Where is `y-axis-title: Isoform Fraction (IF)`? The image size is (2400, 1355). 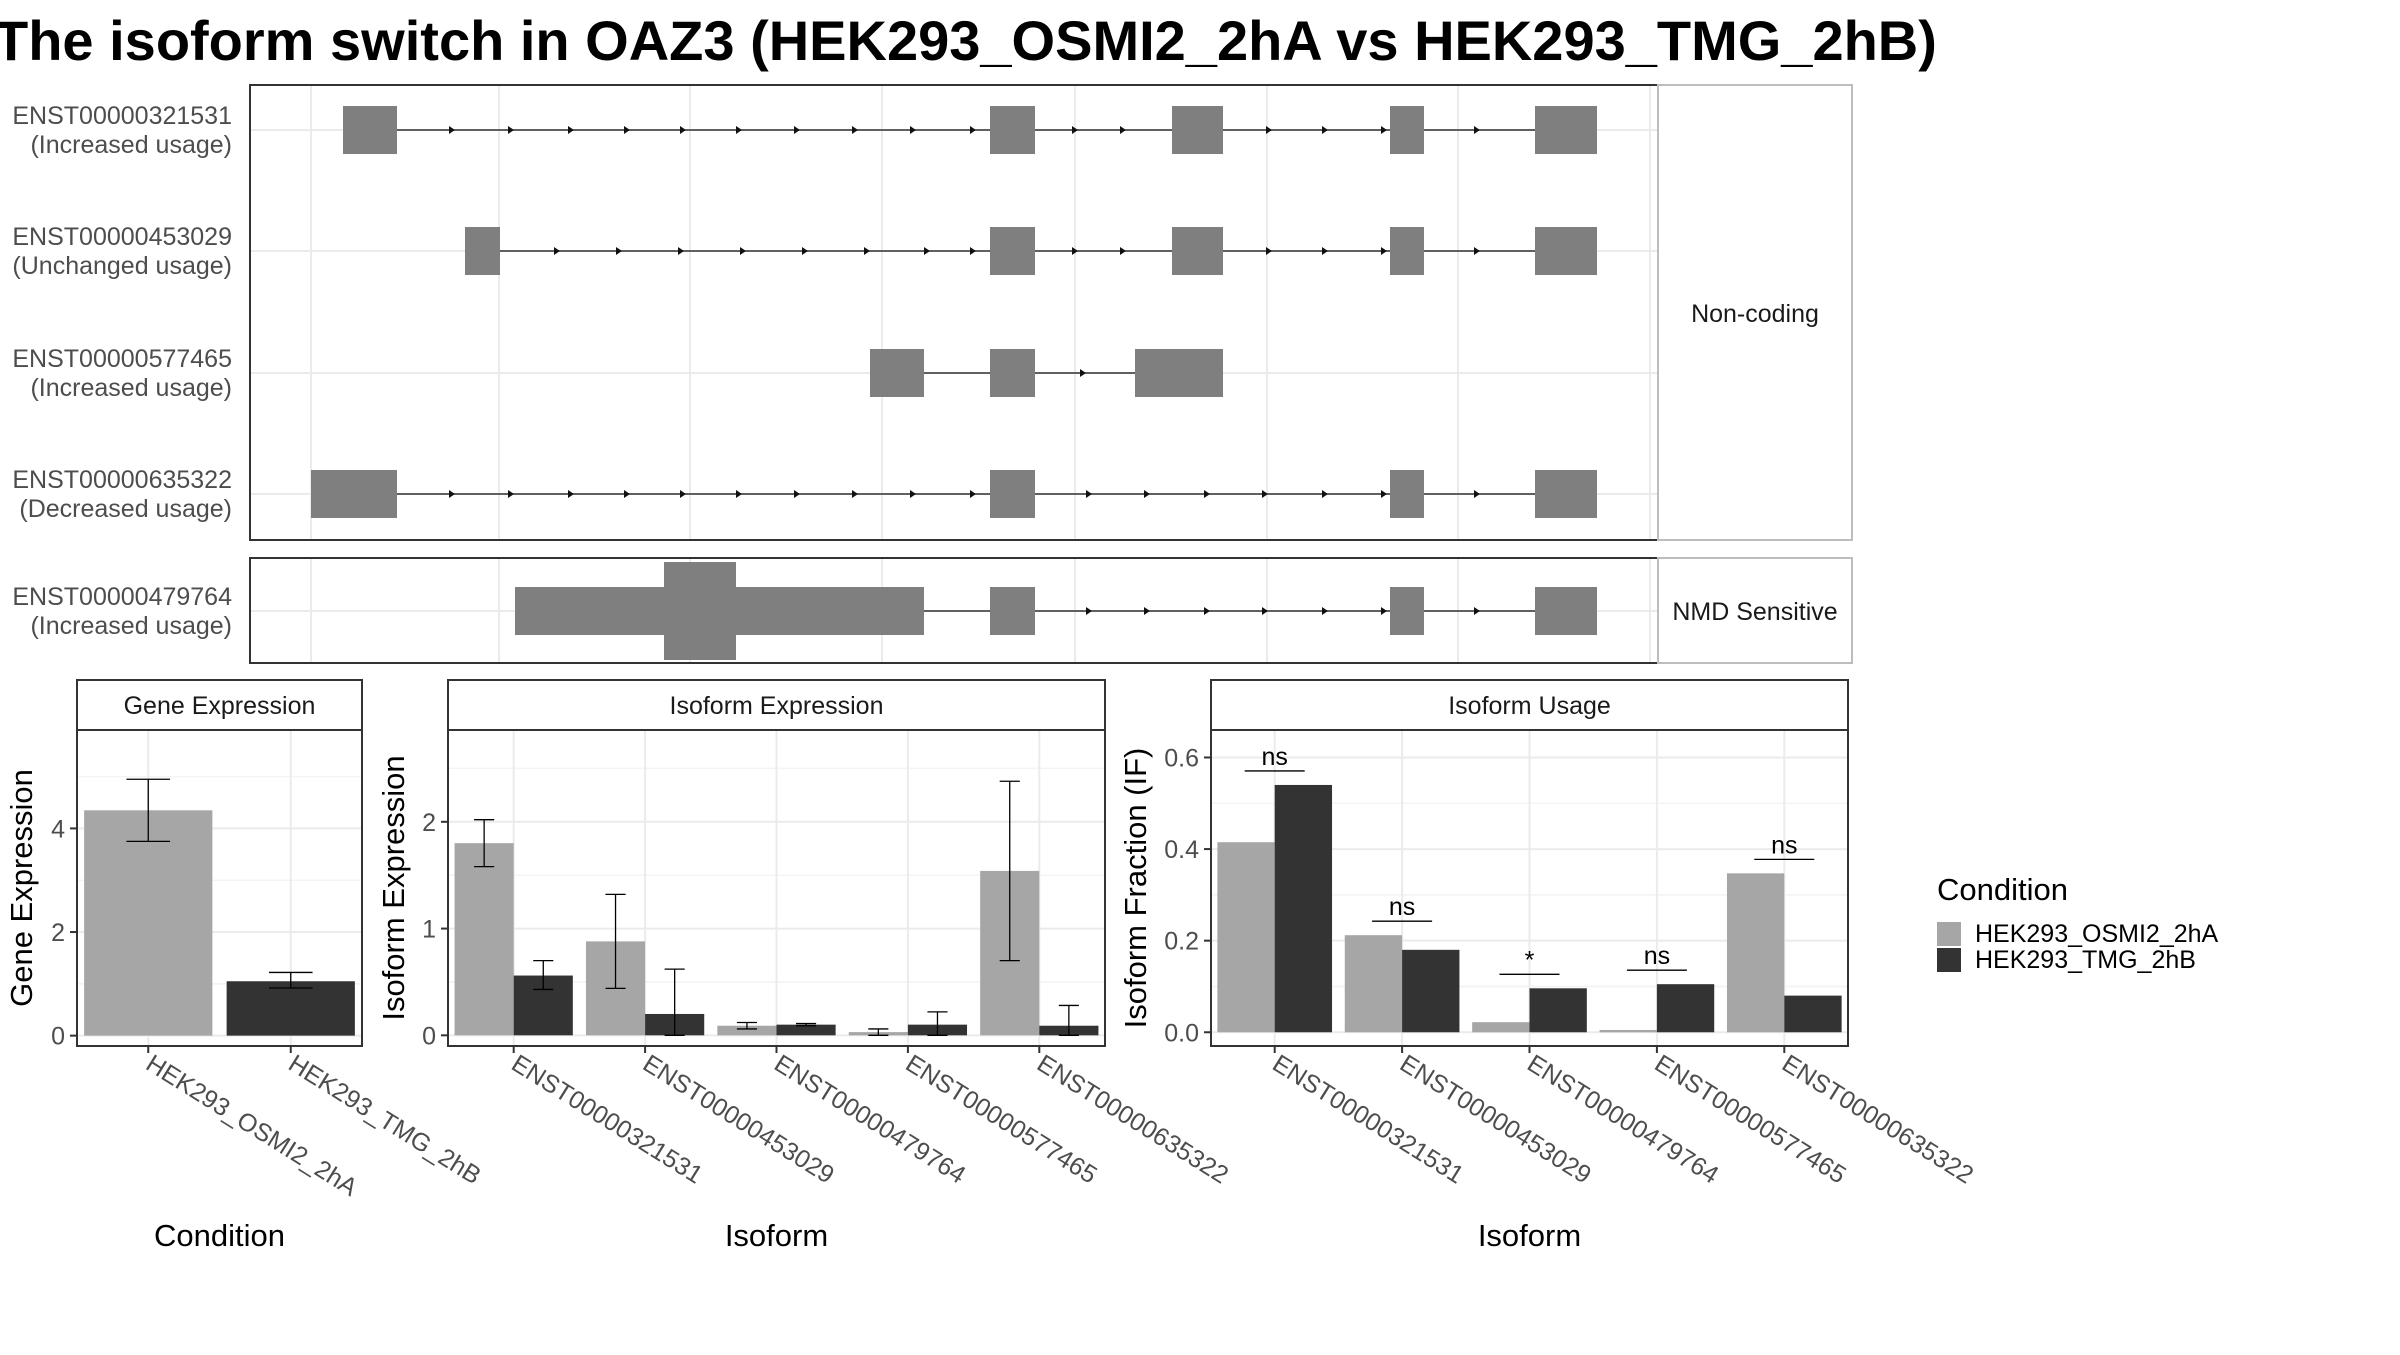
y-axis-title: Isoform Fraction (IF) is located at coordinates (1135, 888).